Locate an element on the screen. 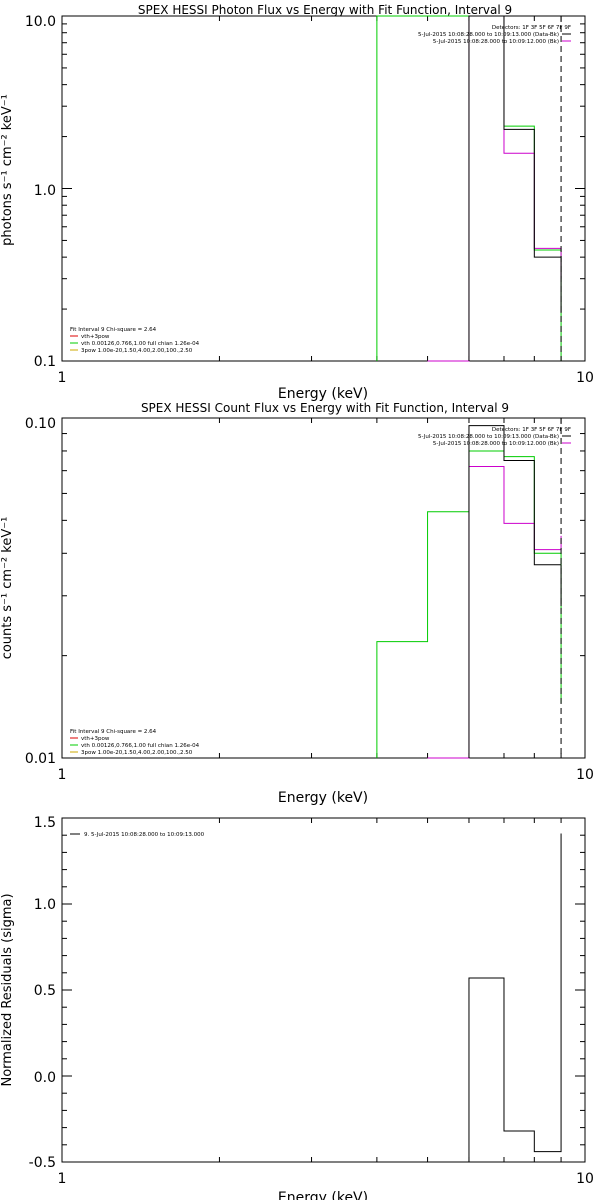 The image size is (600, 1200). residuals-ytick-label-0.0: 0.0 is located at coordinates (45, 1078).